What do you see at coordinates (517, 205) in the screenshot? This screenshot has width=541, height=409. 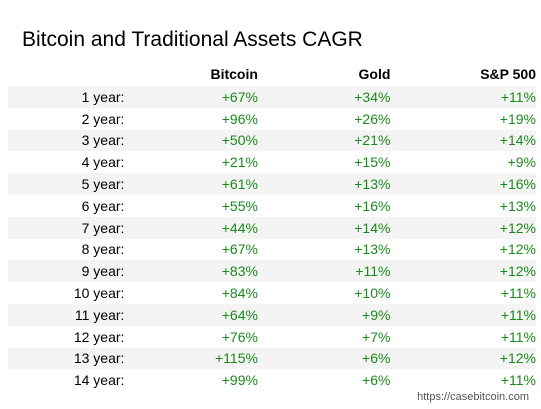 I see `cell-sp500: +13%` at bounding box center [517, 205].